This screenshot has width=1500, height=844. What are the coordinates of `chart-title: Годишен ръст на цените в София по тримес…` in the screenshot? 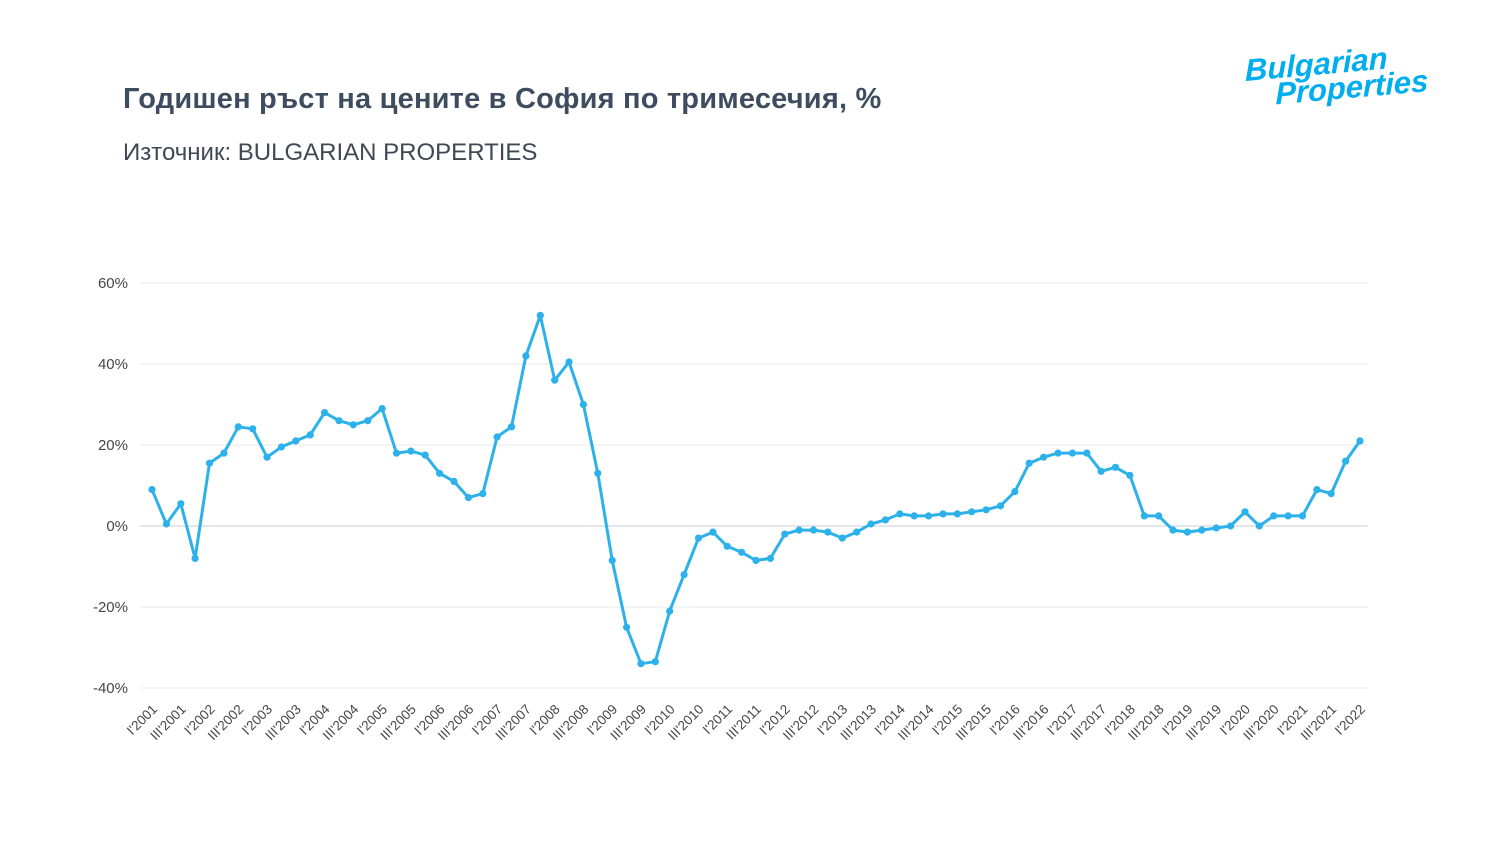 It's located at (502, 99).